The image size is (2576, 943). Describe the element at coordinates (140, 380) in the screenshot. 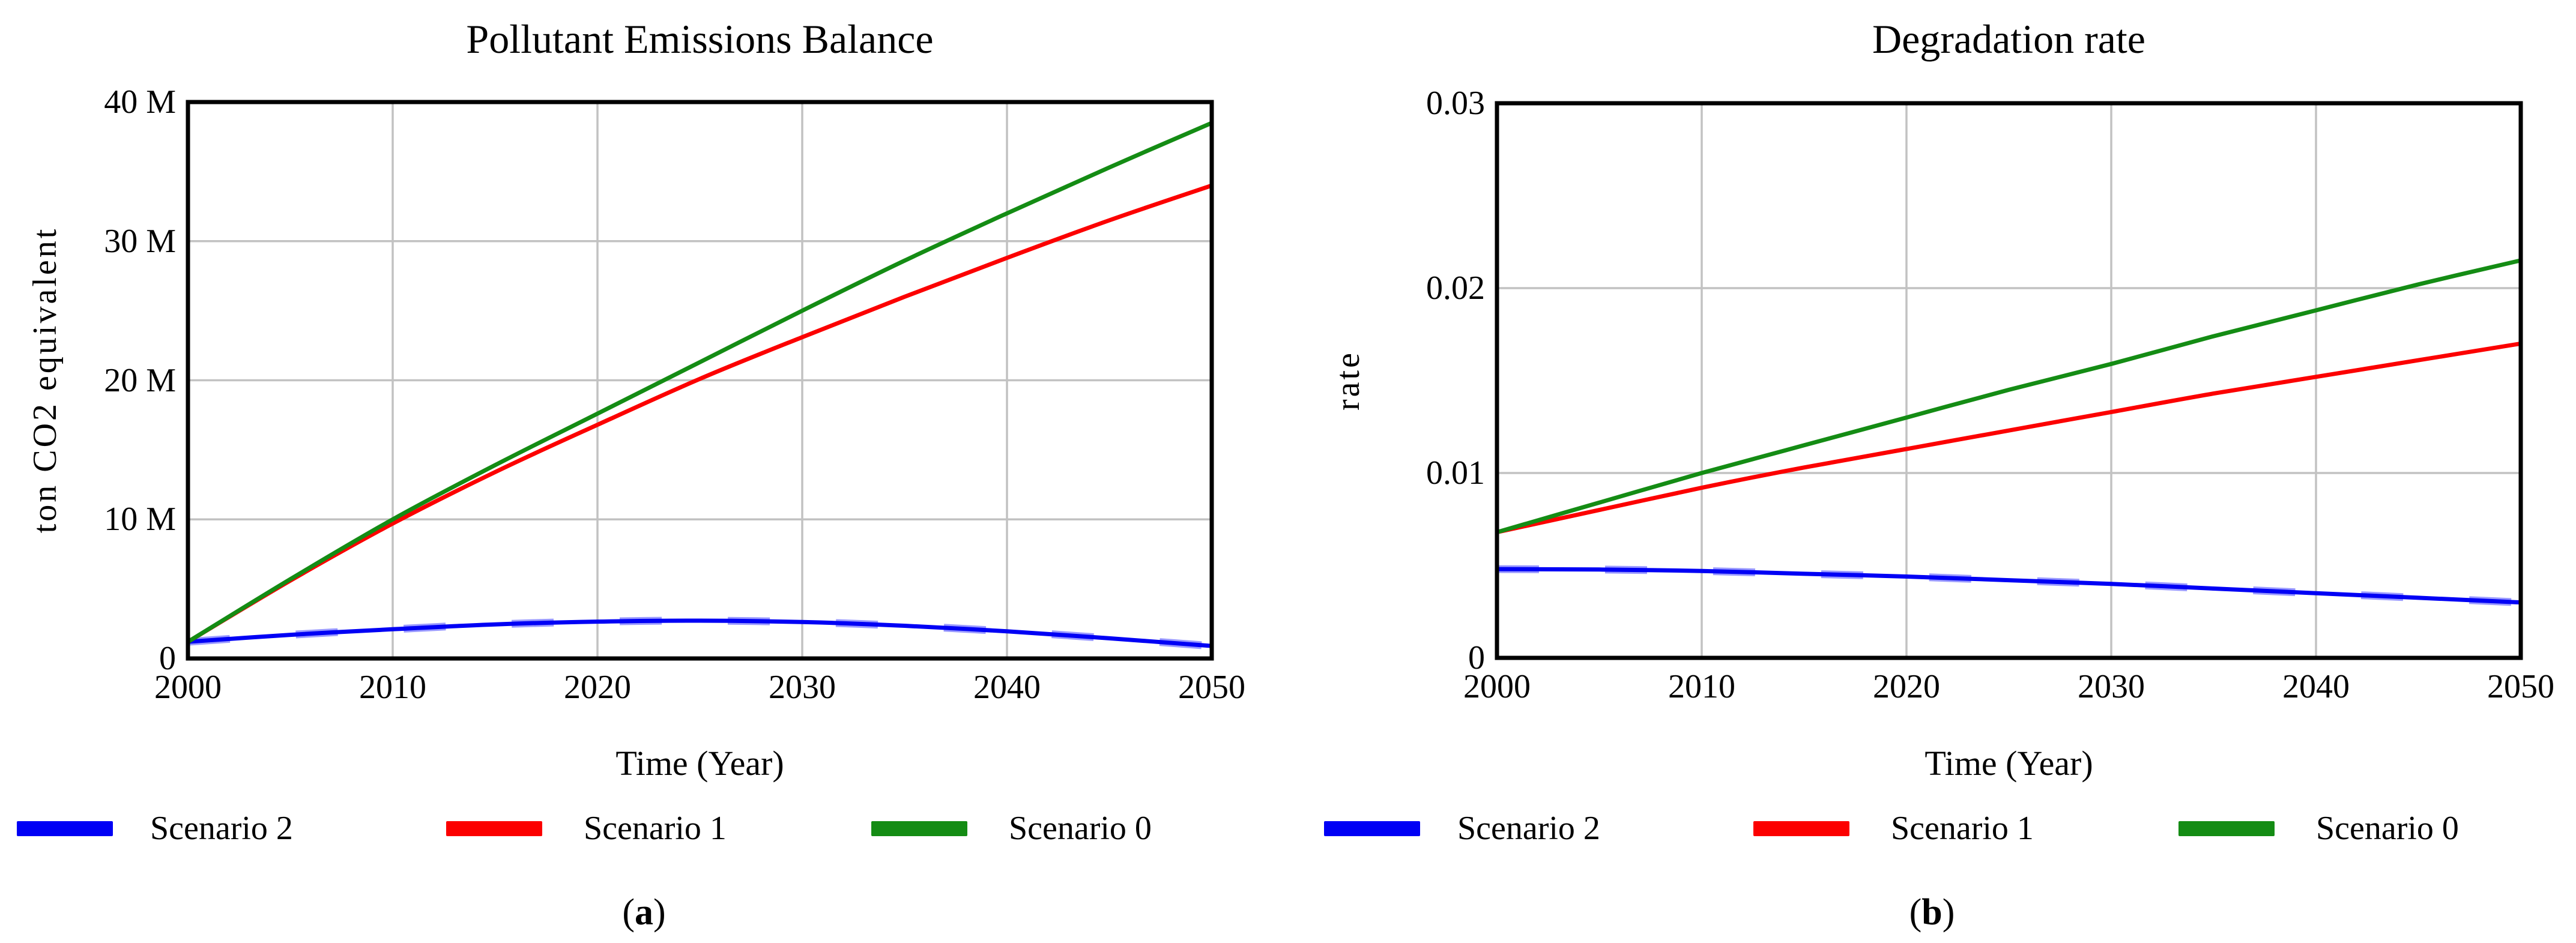

I see `y-tick-label: 20 M` at that location.